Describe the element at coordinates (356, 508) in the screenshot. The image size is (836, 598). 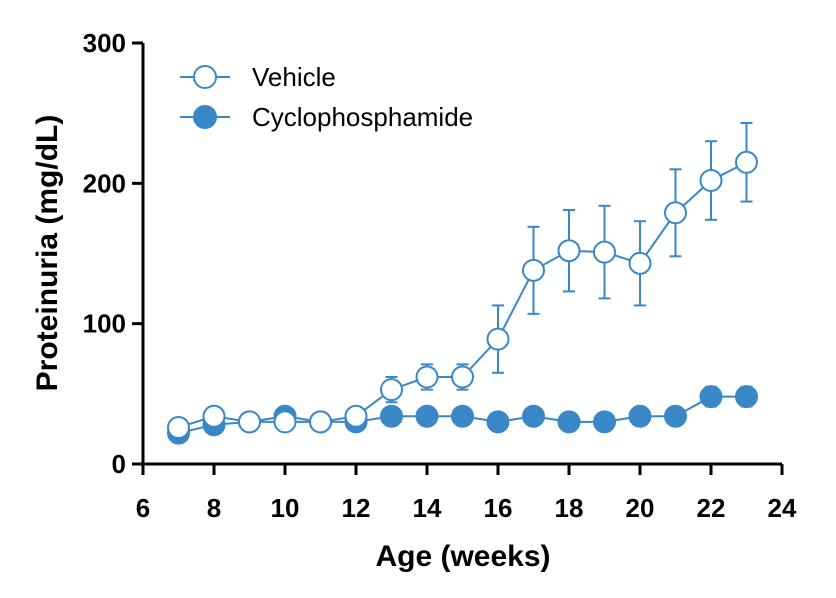
I see `x-tick-label: 12` at that location.